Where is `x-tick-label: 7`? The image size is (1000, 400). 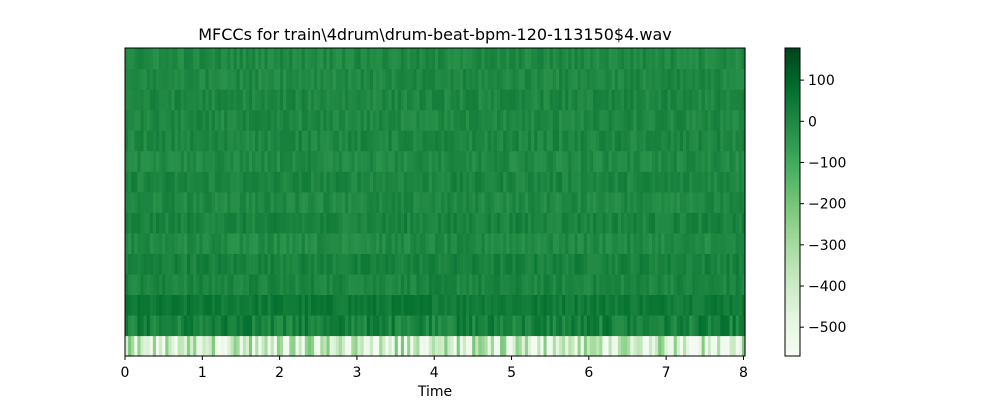
x-tick-label: 7 is located at coordinates (666, 373).